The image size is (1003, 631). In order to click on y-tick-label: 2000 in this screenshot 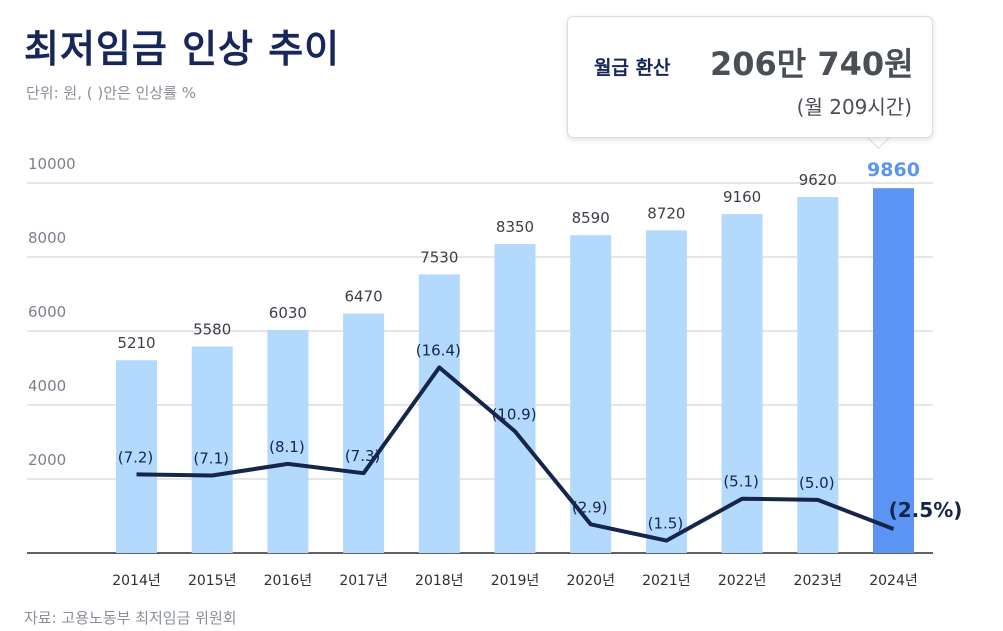, I will do `click(47, 460)`.